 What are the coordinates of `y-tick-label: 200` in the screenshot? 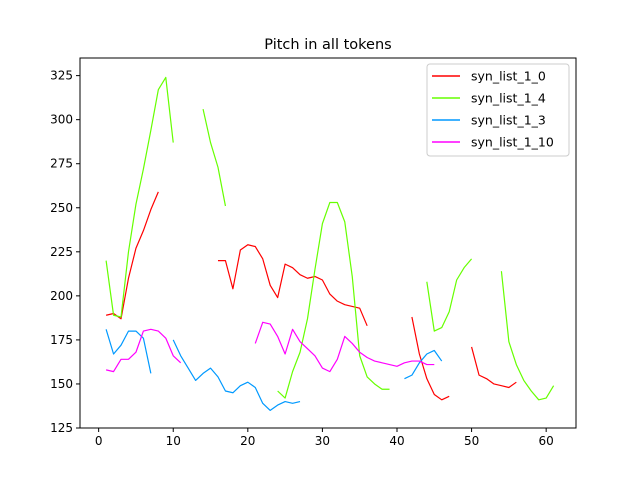 It's located at (61, 296).